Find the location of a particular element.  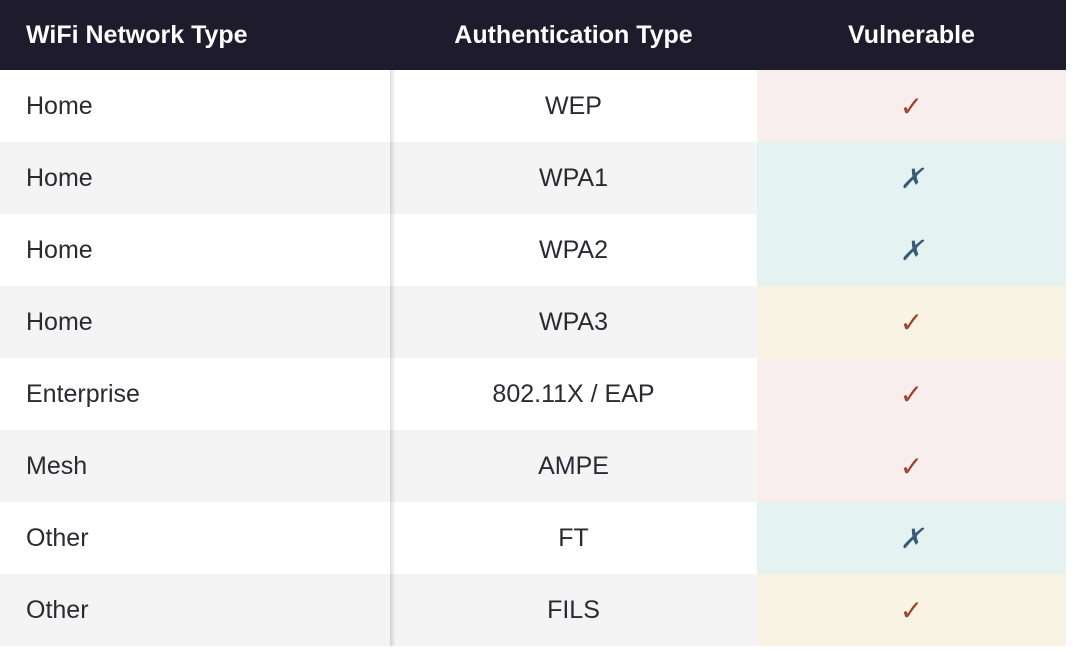

table-row: Enterprise 802.11X / EAP ✓ is located at coordinates (533, 394).